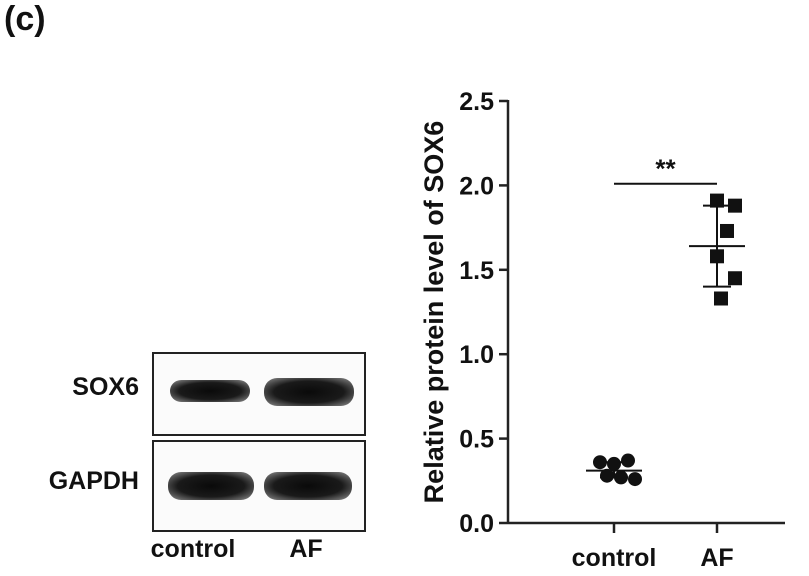  Describe the element at coordinates (259, 394) in the screenshot. I see `blot-box-sox6` at that location.